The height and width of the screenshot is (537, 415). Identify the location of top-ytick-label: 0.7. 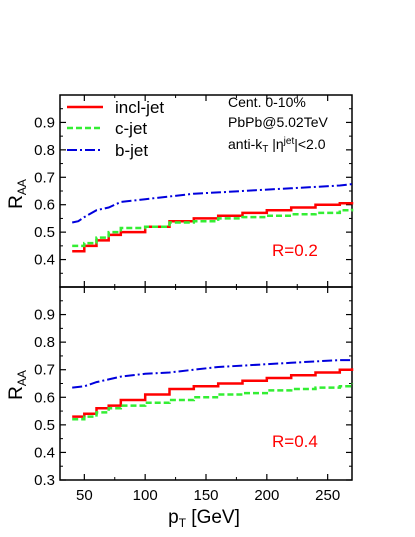
(44, 177).